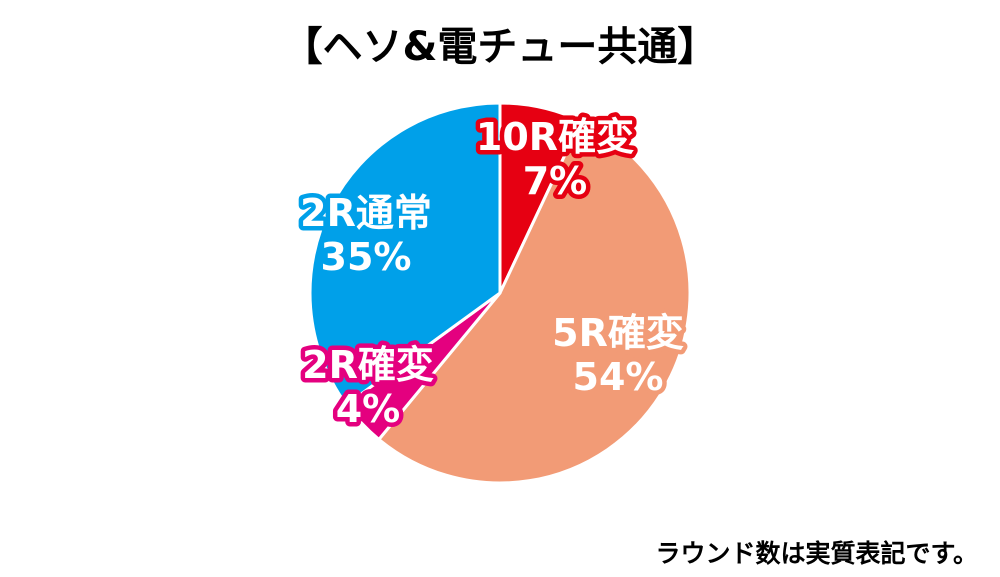 The image size is (1000, 577). Describe the element at coordinates (816, 553) in the screenshot. I see `footnote: ラウンド数は実質表記です。` at that location.